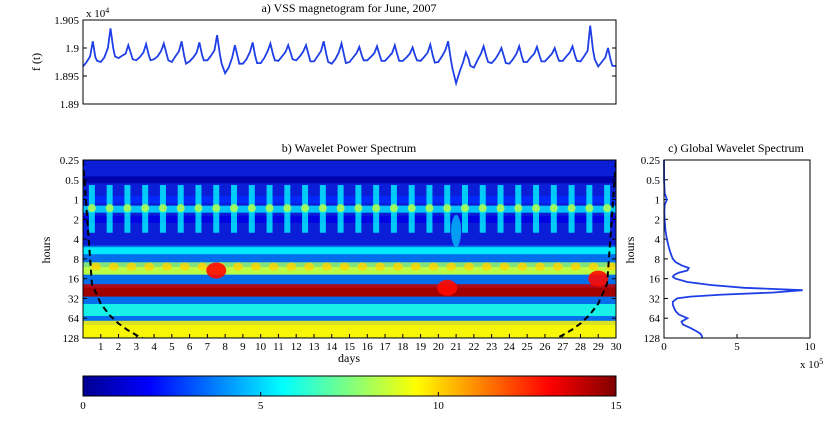 The width and height of the screenshot is (830, 424). What do you see at coordinates (296, 347) in the screenshot?
I see `wavelet-x-tick-label: 12` at bounding box center [296, 347].